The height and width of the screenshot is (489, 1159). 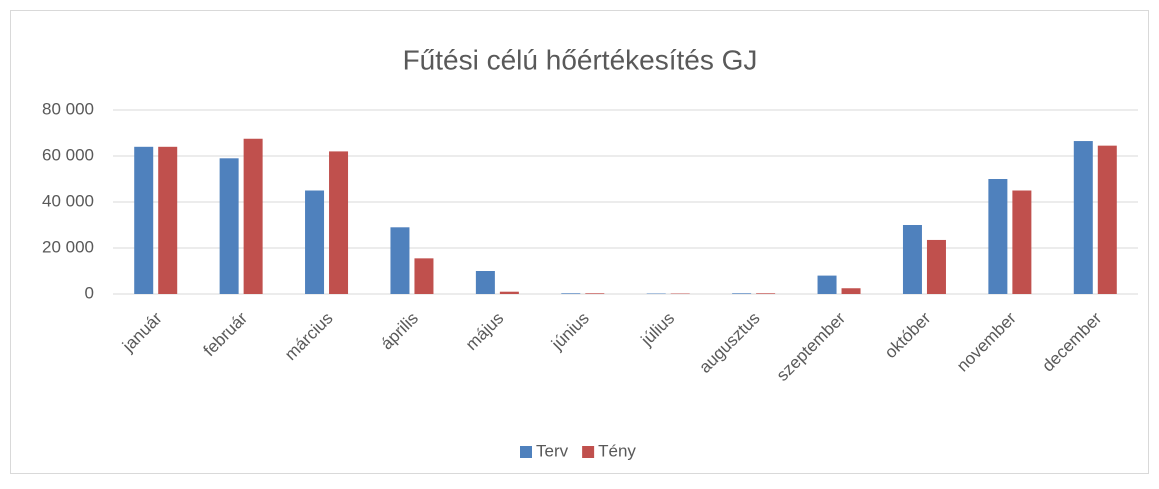 What do you see at coordinates (552, 450) in the screenshot?
I see `legend-label: Terv` at bounding box center [552, 450].